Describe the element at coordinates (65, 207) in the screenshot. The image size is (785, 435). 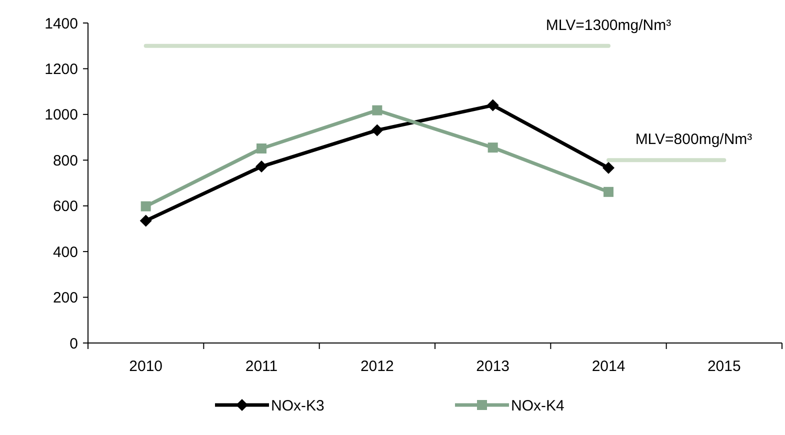
I see `y-tick-label: 600` at that location.